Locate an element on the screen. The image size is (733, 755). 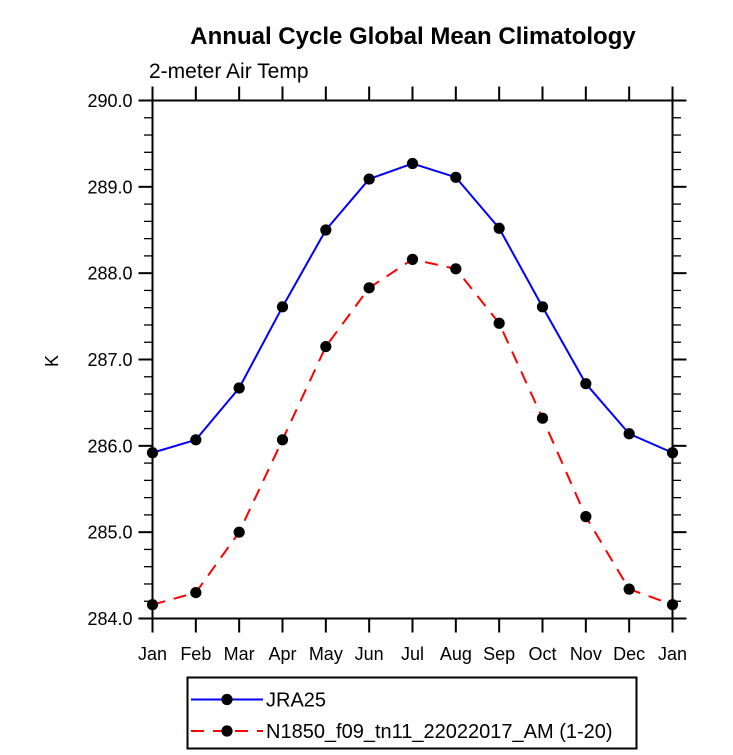
legend-item-n1850: N1850_f09_tn11_22022017_AM (1-20) is located at coordinates (402, 732).